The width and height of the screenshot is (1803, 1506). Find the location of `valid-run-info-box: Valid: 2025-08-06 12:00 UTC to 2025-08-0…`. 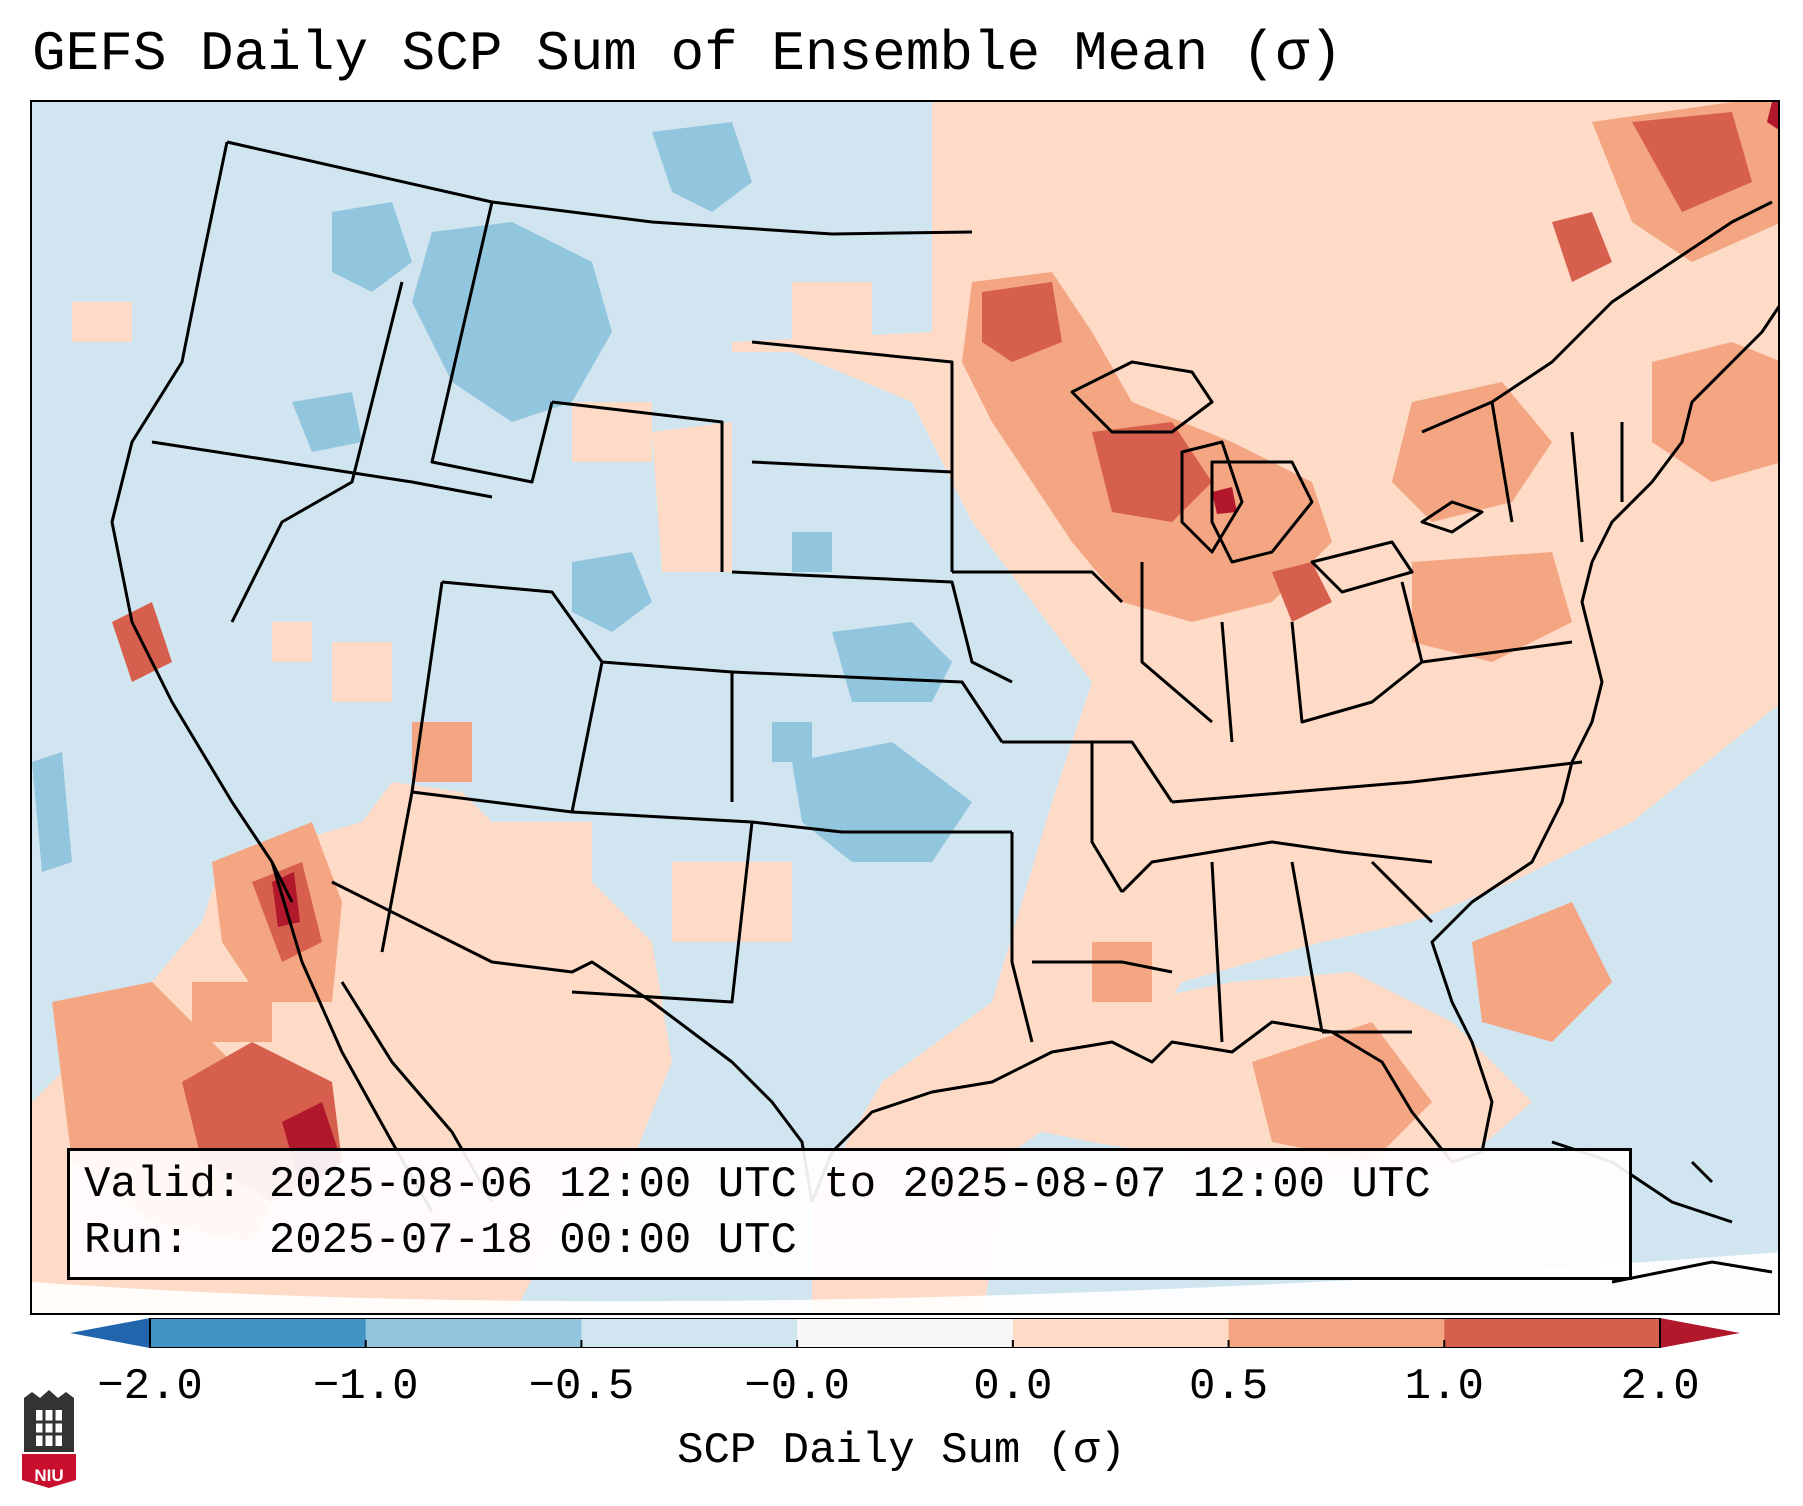

valid-run-info-box: Valid: 2025-08-06 12:00 UTC to 2025-08-0… is located at coordinates (849, 1214).